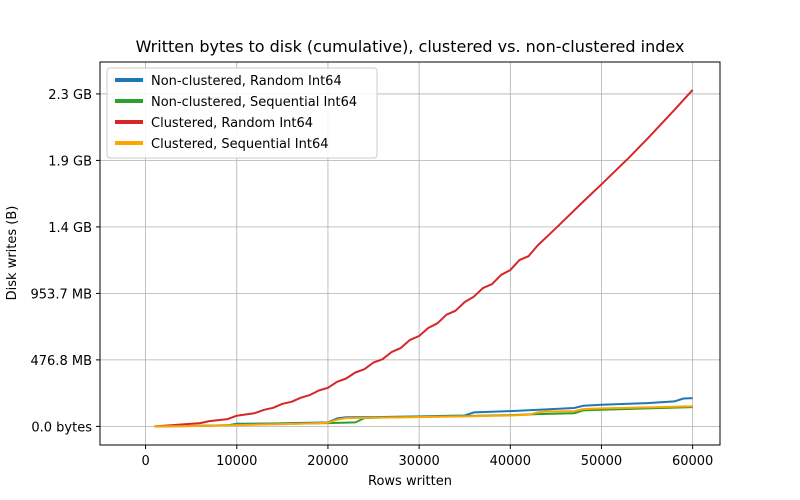 Image resolution: width=800 pixels, height=500 pixels. What do you see at coordinates (70, 228) in the screenshot?
I see `y-tick-label: 1.4 GB` at bounding box center [70, 228].